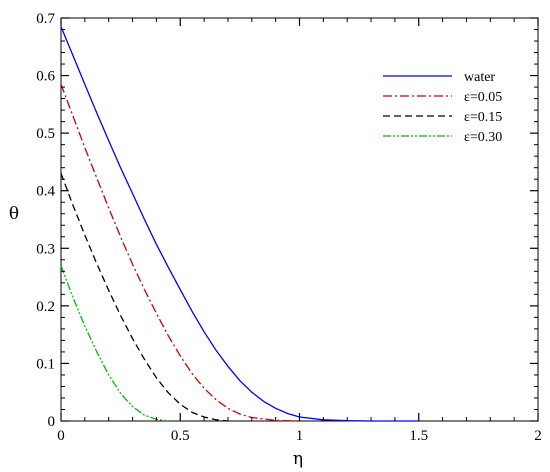  Describe the element at coordinates (300, 436) in the screenshot. I see `x-tick-label: 1` at that location.